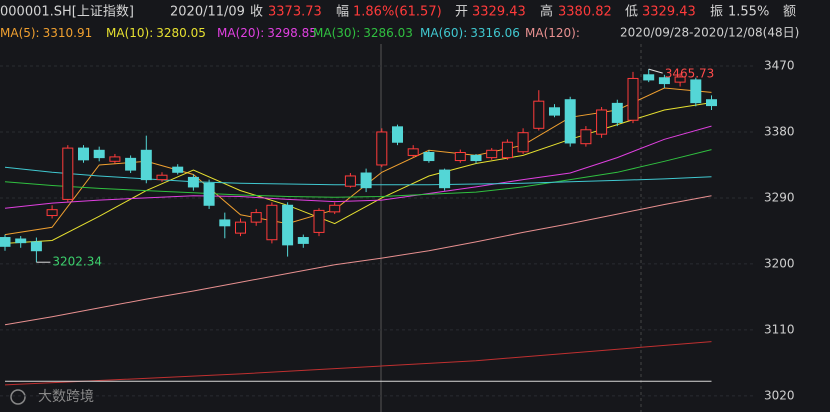 The image size is (830, 412). I want to click on ma-legend-value: 3298.85, so click(292, 33).